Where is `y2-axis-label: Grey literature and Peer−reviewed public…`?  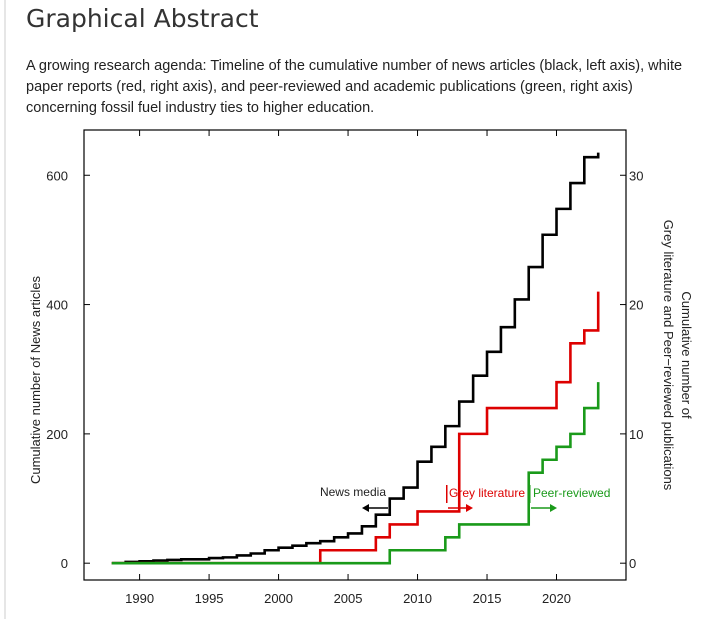
y2-axis-label: Grey literature and Peer−reviewed public… is located at coordinates (668, 355).